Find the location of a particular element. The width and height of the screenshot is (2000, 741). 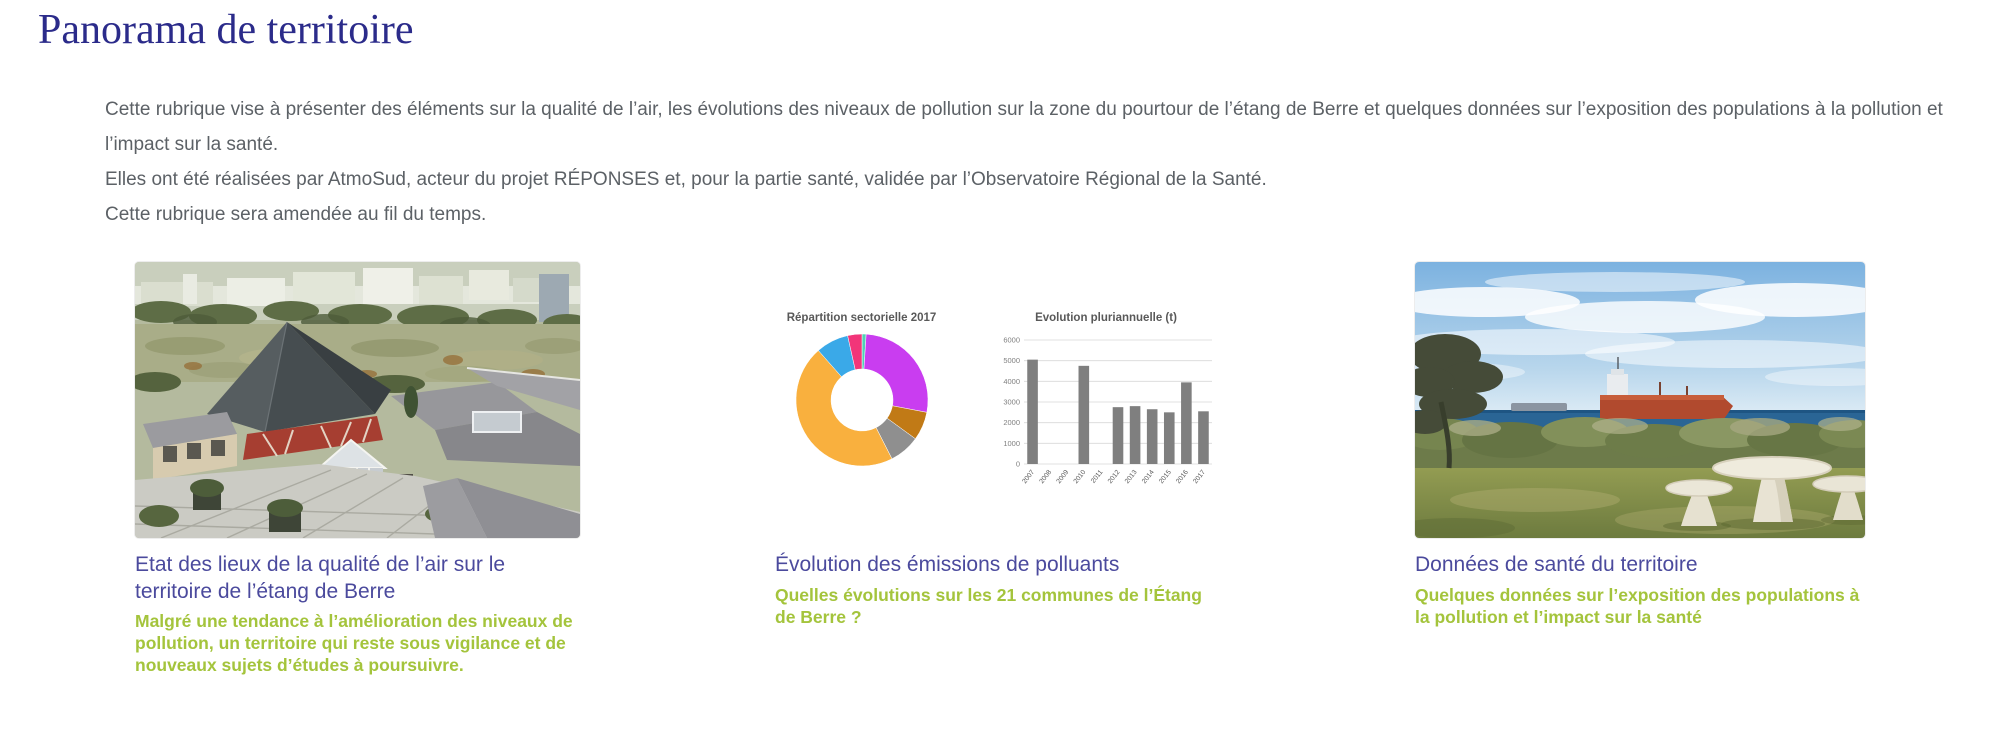

svg-text: 2013 is located at coordinates (1131, 477).